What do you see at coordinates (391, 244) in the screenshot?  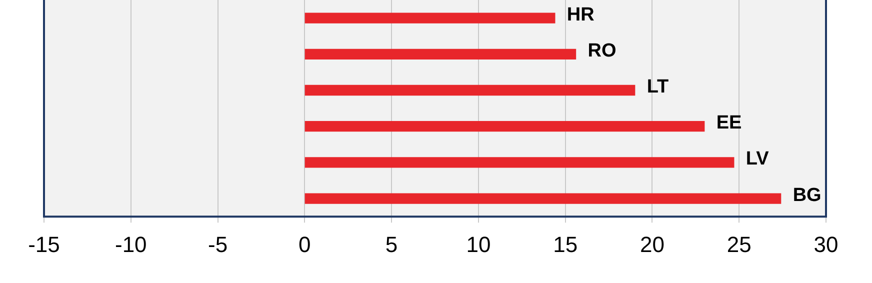 I see `x-tick-label: 5` at bounding box center [391, 244].